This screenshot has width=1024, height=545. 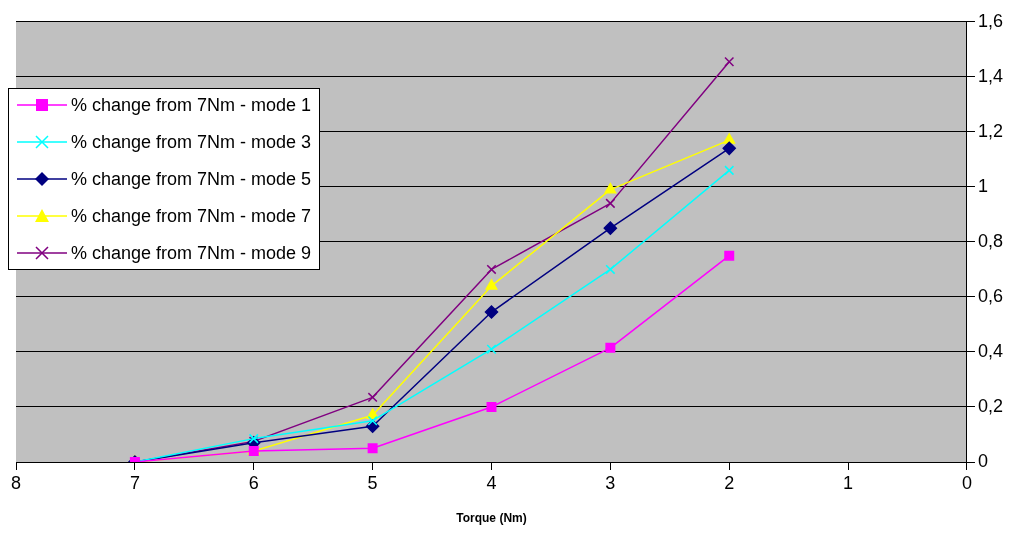 I want to click on legend-label: % change from 7Nm - mode 7, so click(x=191, y=216).